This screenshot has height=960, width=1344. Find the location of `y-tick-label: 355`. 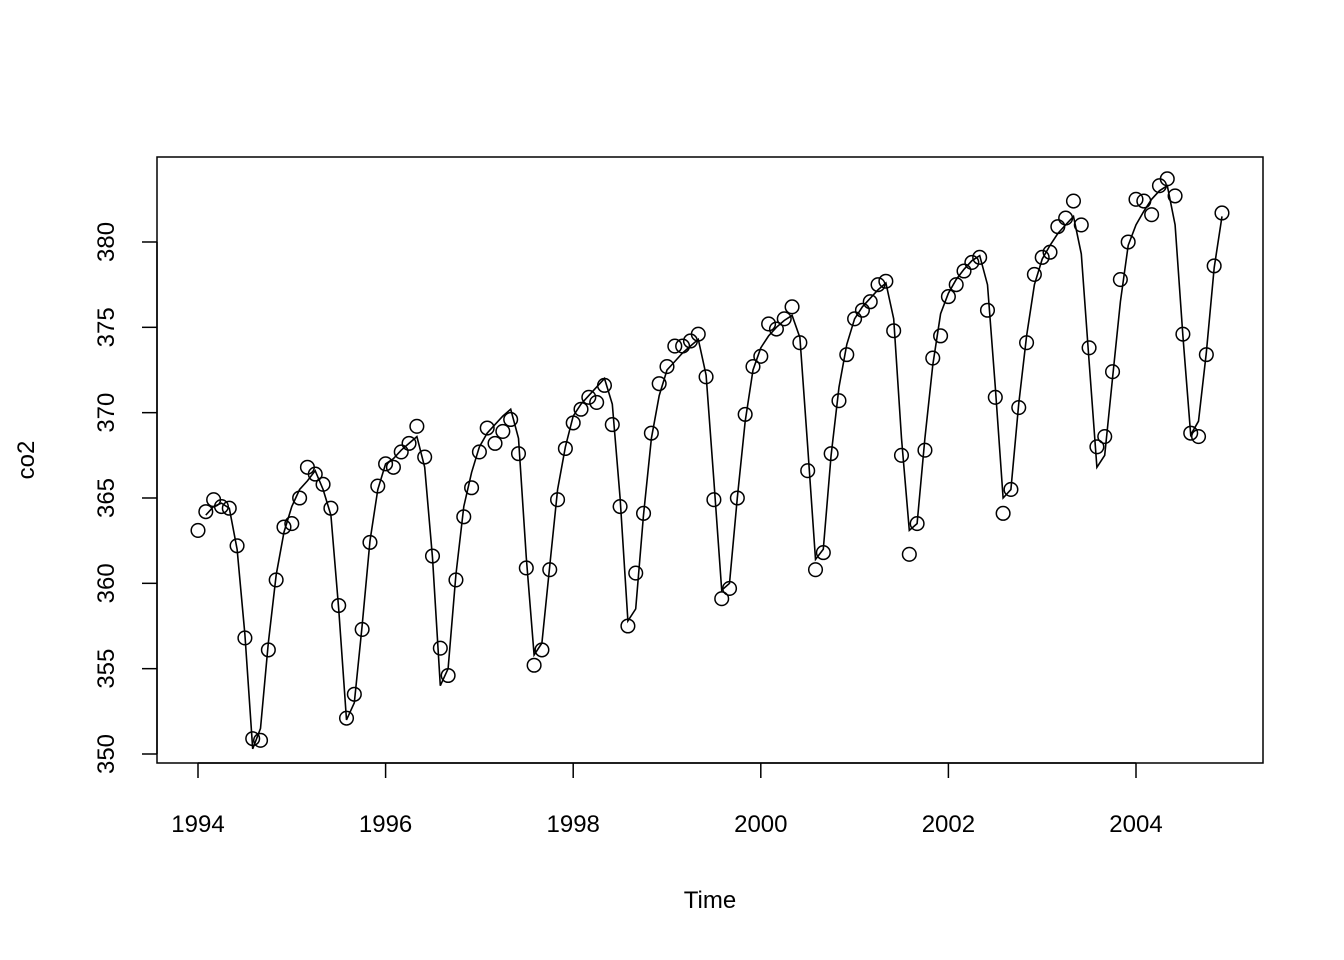

y-tick-label: 355 is located at coordinates (106, 669).